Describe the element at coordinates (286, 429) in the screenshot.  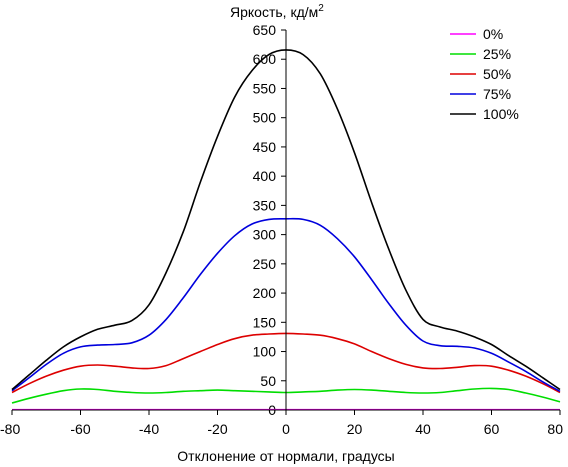
I see `x-tick-label: 0` at that location.